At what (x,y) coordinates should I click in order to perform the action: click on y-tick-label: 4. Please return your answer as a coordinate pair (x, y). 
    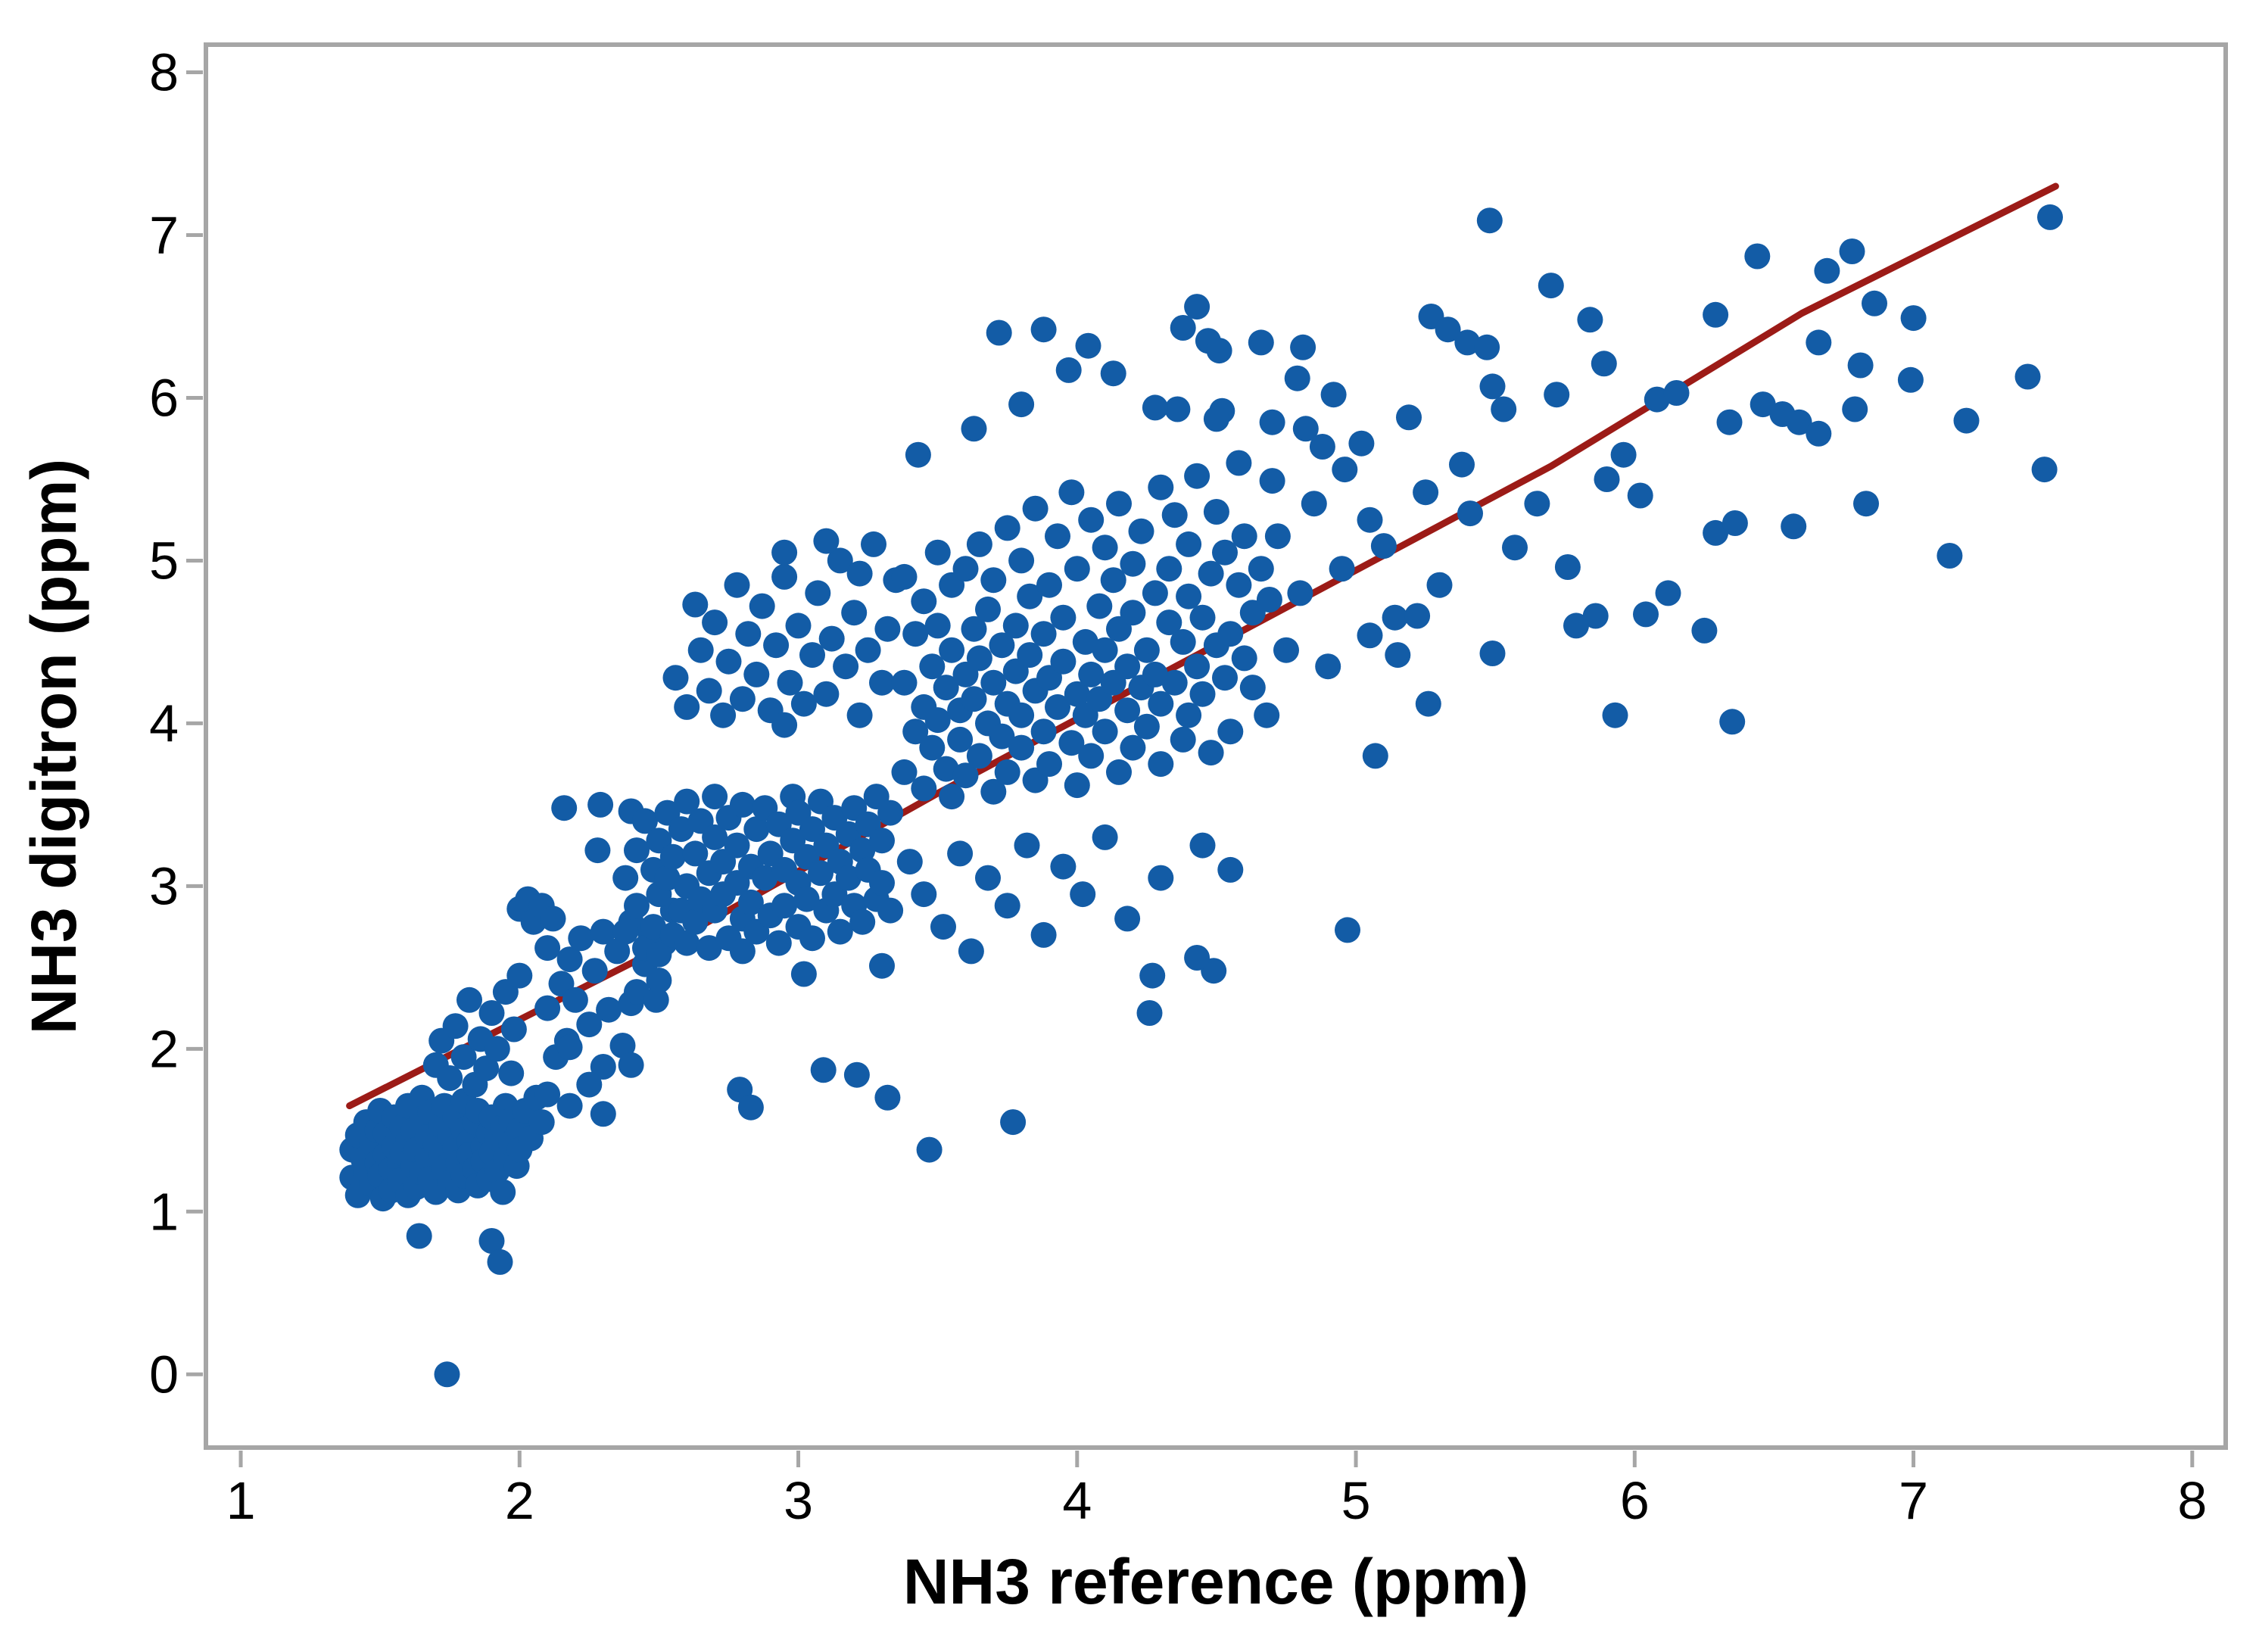
    Looking at the image, I should click on (164, 723).